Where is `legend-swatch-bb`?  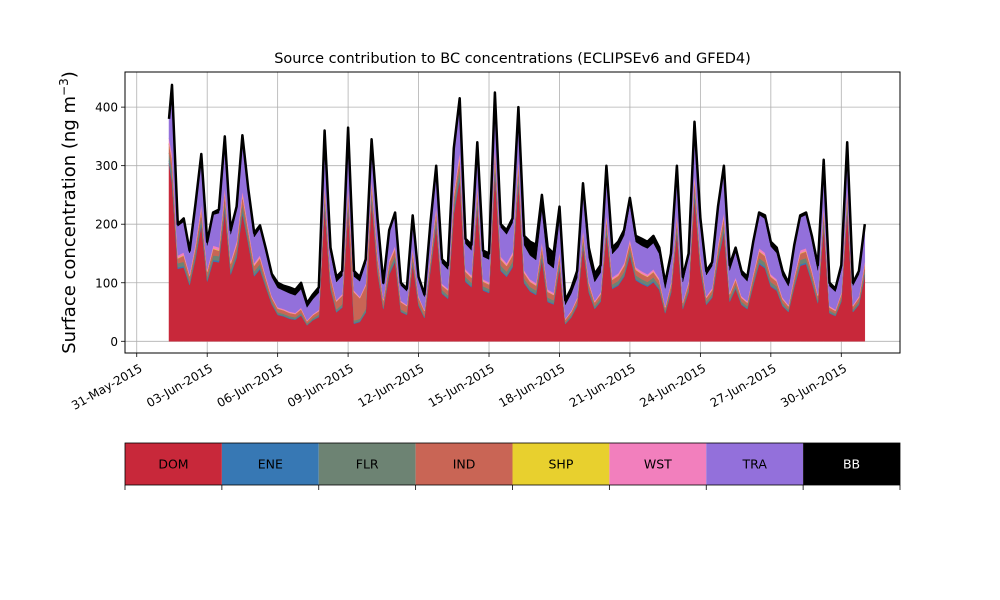 legend-swatch-bb is located at coordinates (851, 464).